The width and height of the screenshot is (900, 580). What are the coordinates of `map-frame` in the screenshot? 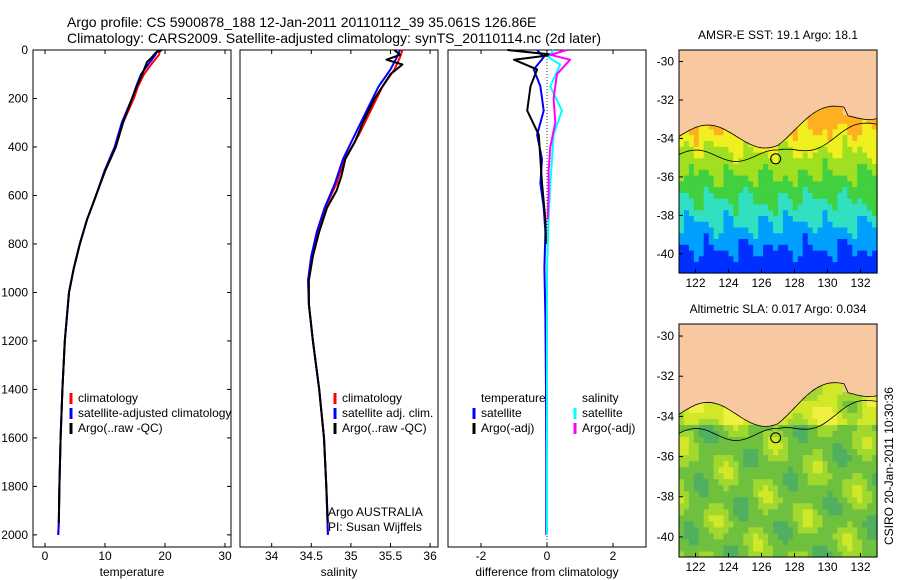 It's located at (778, 440).